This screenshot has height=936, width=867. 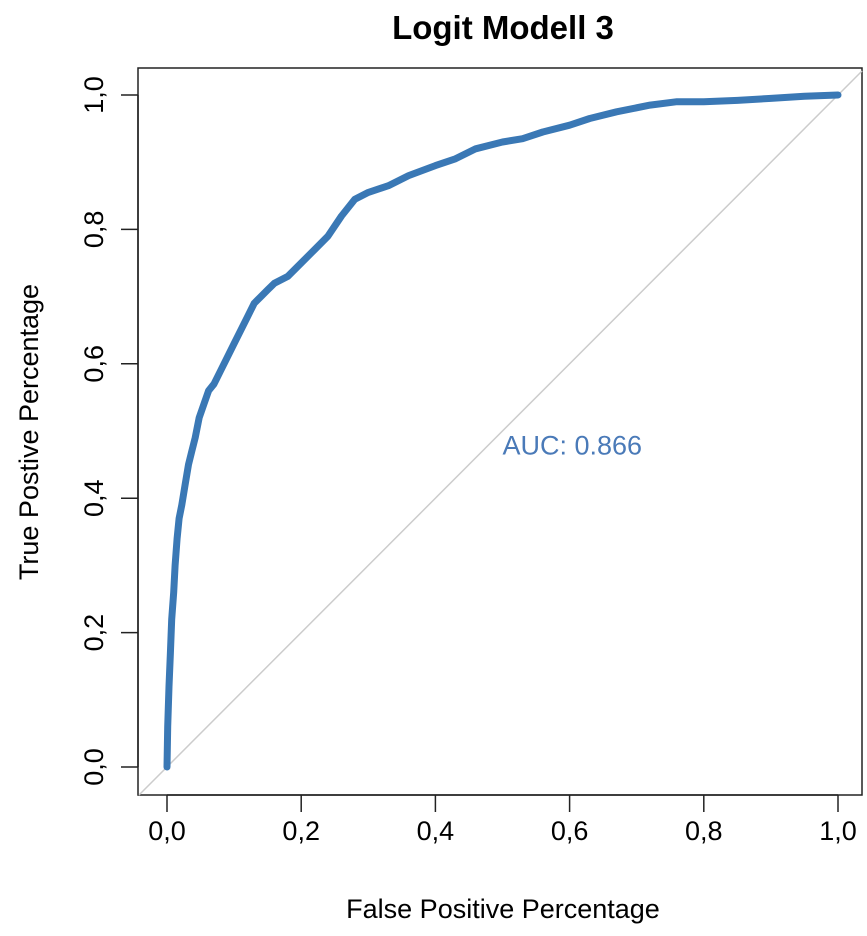 What do you see at coordinates (94, 767) in the screenshot?
I see `y-tick-label: 0,0` at bounding box center [94, 767].